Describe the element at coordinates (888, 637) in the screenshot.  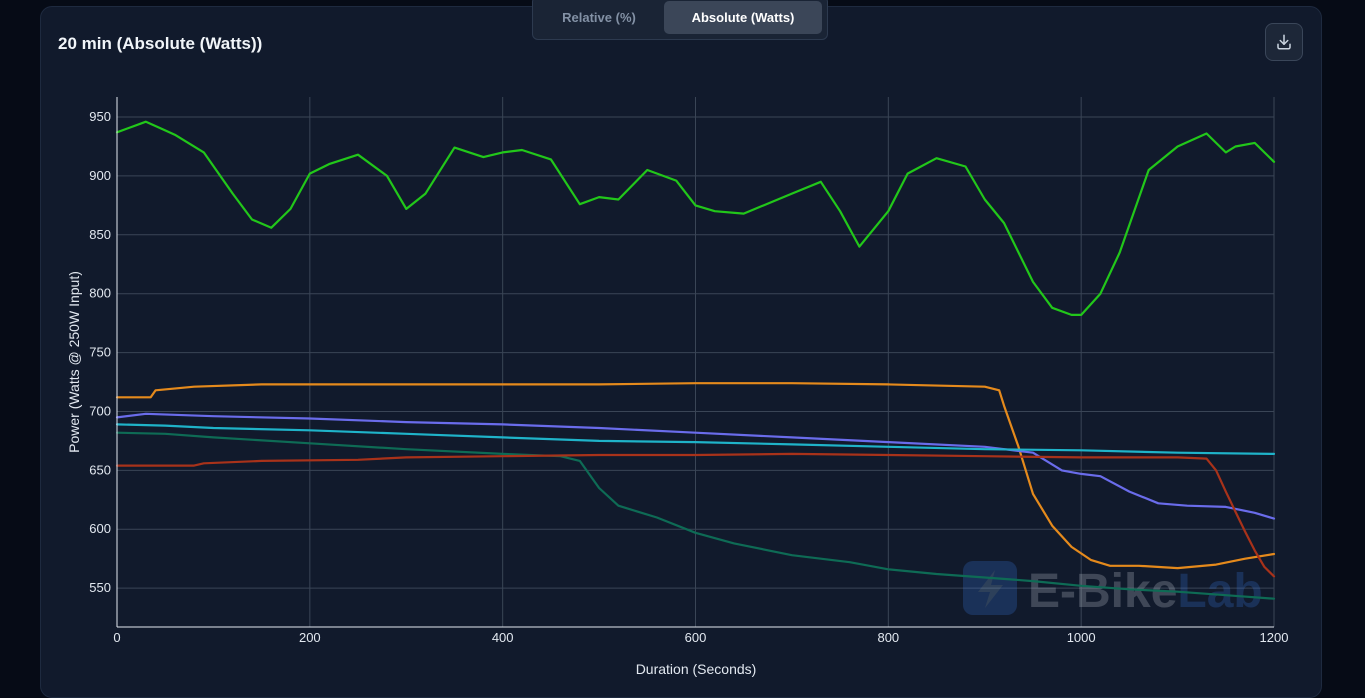
I see `x-tick-label: 800` at that location.